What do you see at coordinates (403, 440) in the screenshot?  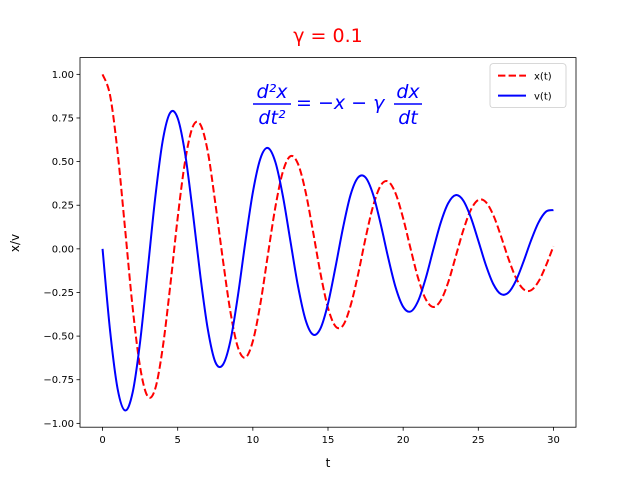 I see `x-tick-label: 20` at bounding box center [403, 440].